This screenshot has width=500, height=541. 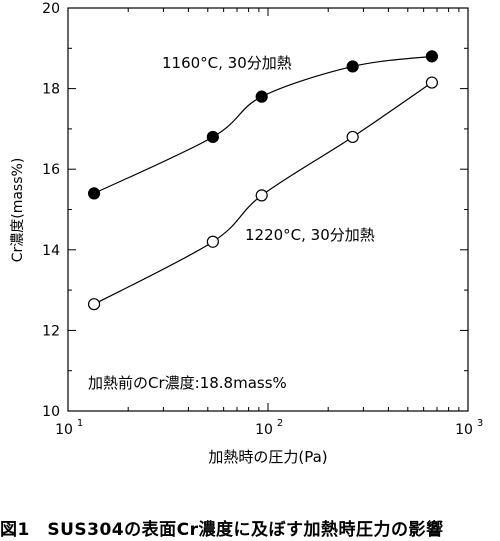 I want to click on x-axis-label: 加熱時の圧力(Pa), so click(x=267, y=457).